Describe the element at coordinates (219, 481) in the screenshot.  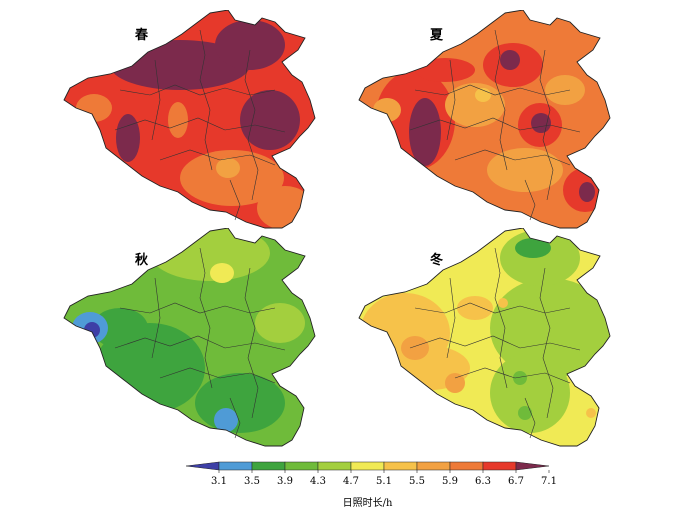
I see `colorbar-tick-label: 3.1` at that location.